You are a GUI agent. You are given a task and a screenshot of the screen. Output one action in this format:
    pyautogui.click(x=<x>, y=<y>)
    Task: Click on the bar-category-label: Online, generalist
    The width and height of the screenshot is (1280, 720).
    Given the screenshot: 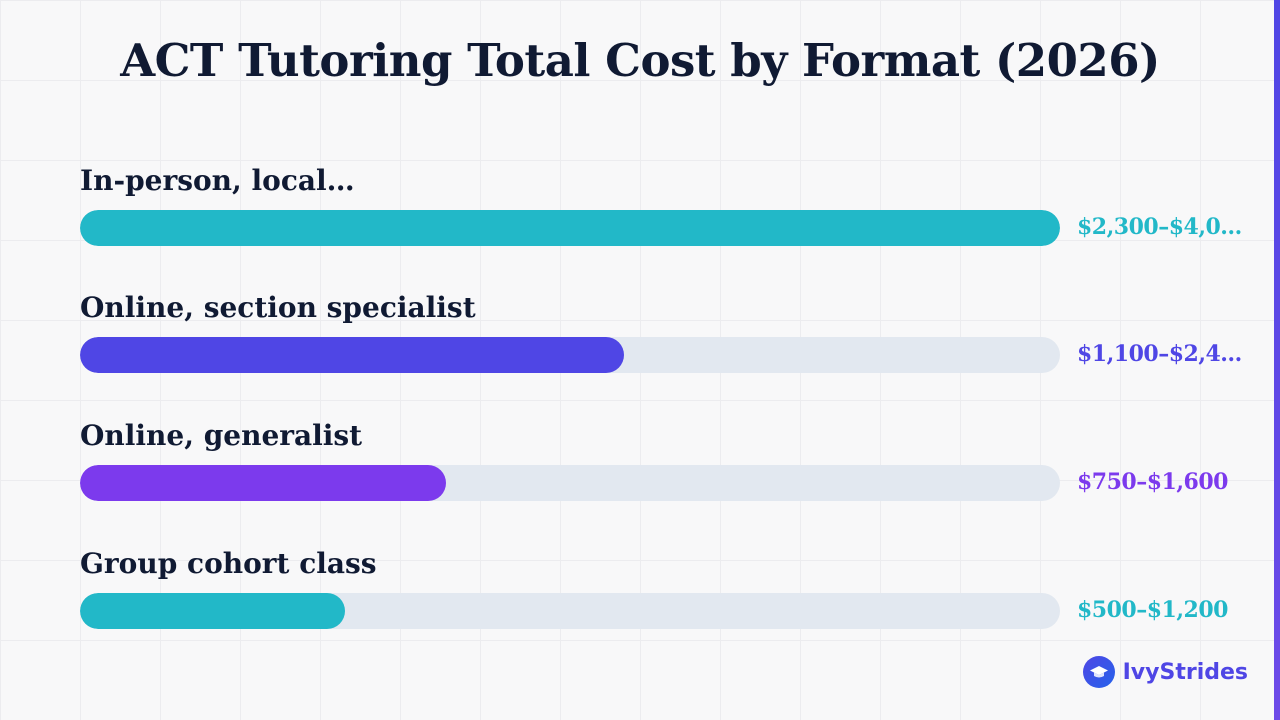 What is the action you would take?
    pyautogui.click(x=221, y=435)
    